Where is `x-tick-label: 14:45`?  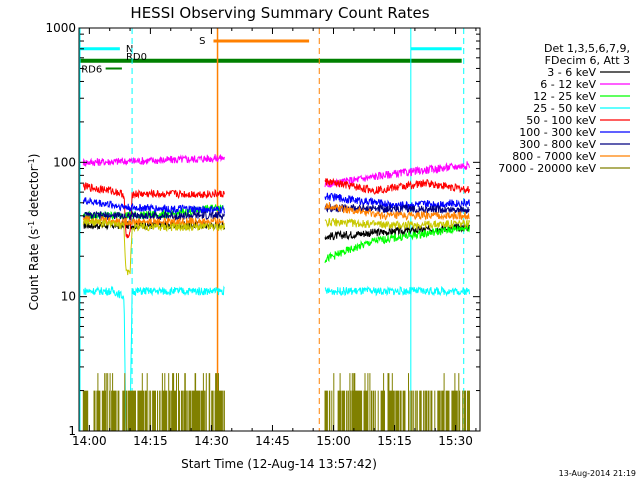
x-tick-label: 14:45 is located at coordinates (272, 441).